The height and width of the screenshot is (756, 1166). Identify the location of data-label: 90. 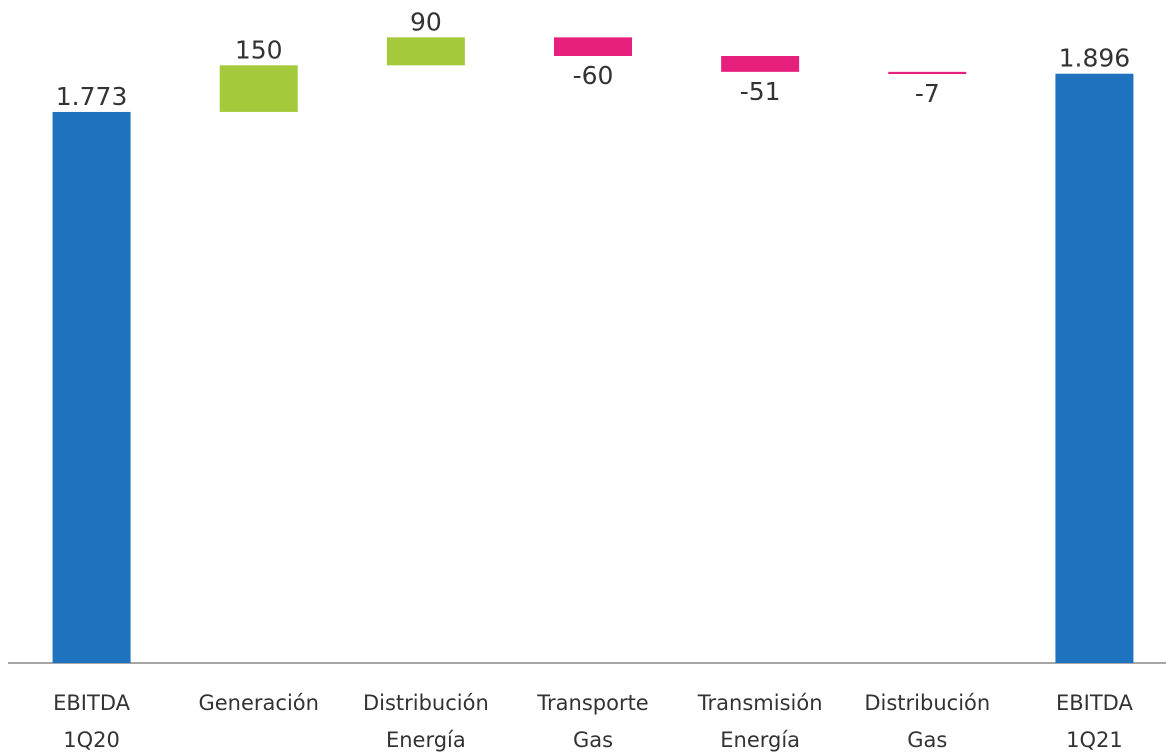
(426, 21).